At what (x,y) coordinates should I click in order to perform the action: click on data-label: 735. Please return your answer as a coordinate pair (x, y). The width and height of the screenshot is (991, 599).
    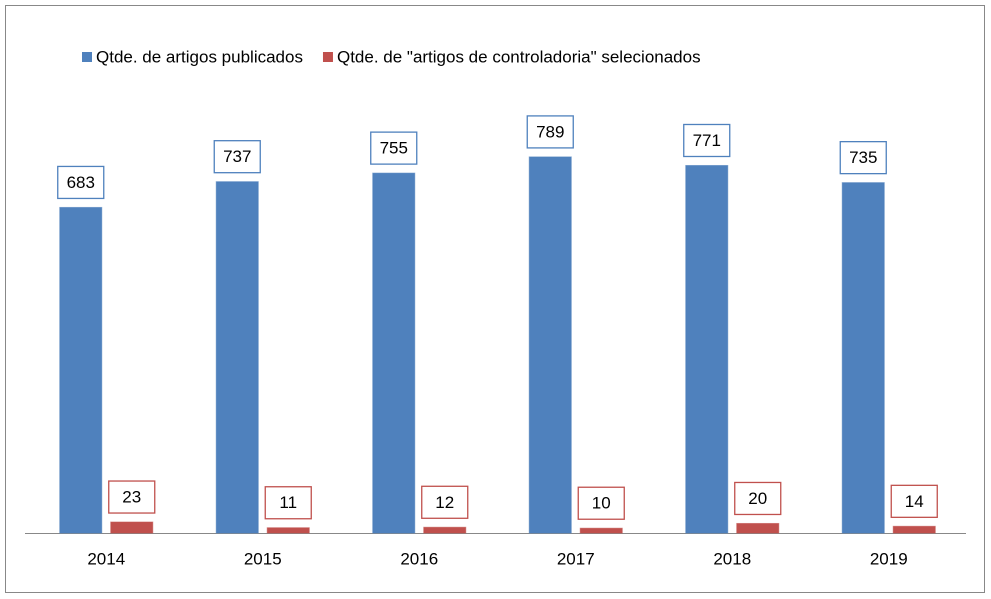
    Looking at the image, I should click on (863, 157).